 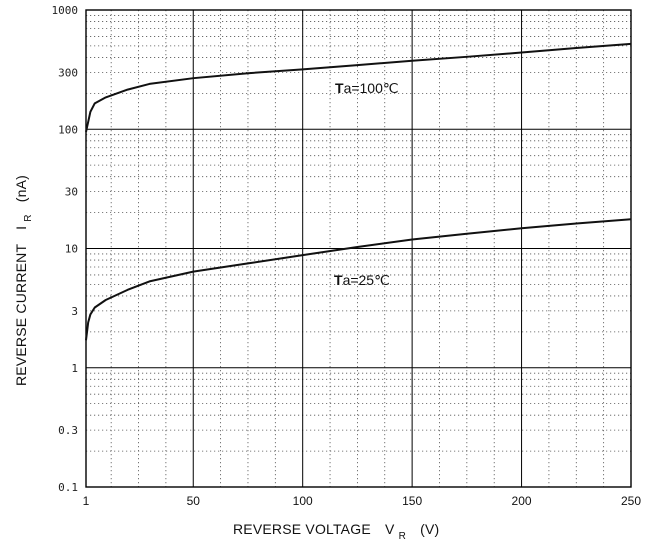 I want to click on y-axis-title-subscript: R, so click(x=28, y=217).